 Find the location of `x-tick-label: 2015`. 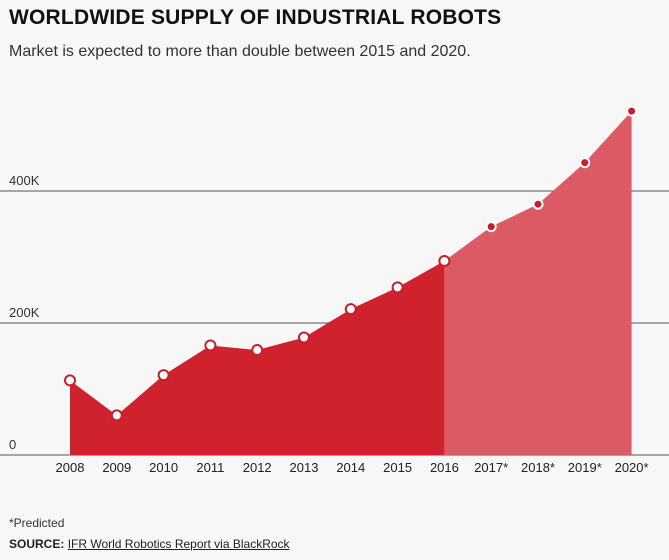

x-tick-label: 2015 is located at coordinates (397, 467).